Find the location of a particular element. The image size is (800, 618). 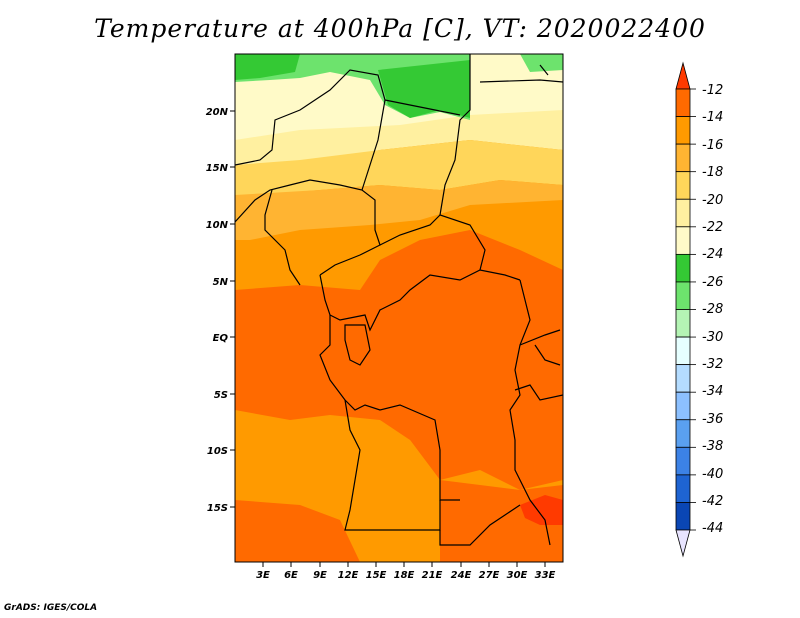

lon-label-24e: 24E is located at coordinates (461, 575).